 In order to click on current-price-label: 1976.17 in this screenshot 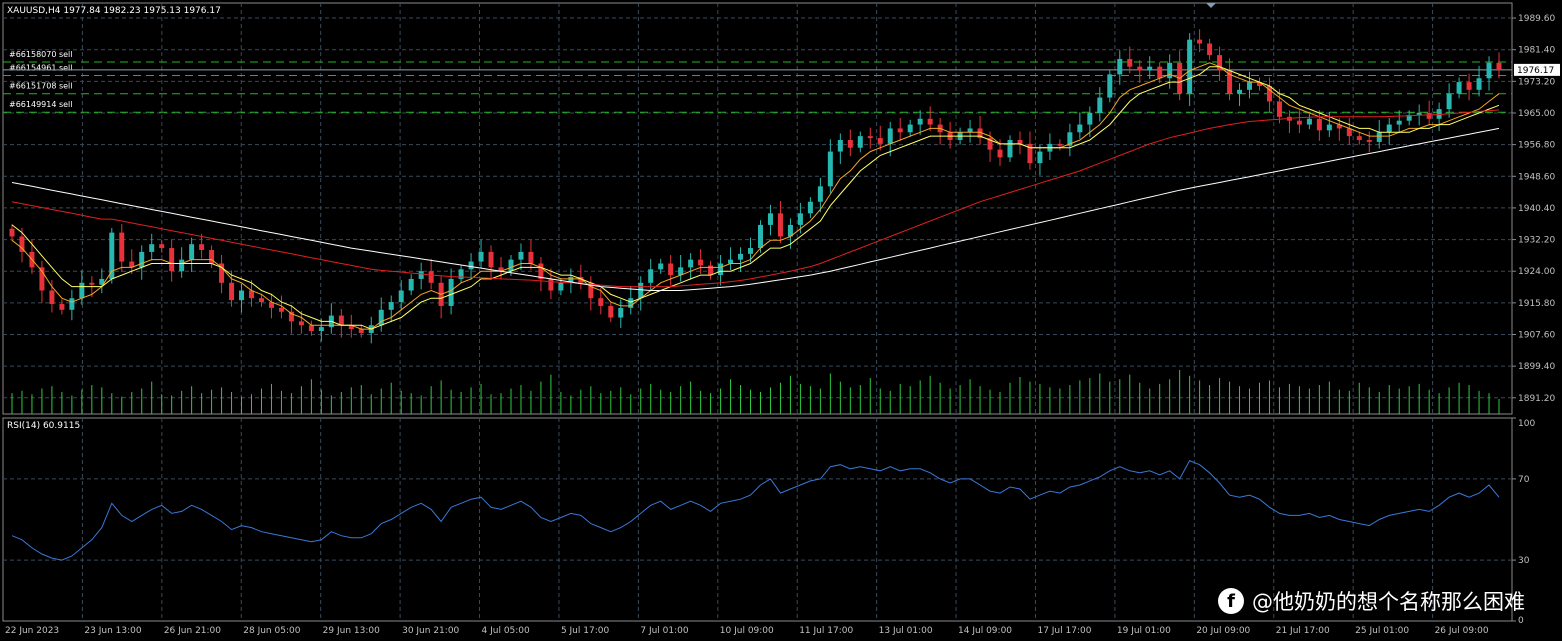, I will do `click(1535, 71)`.